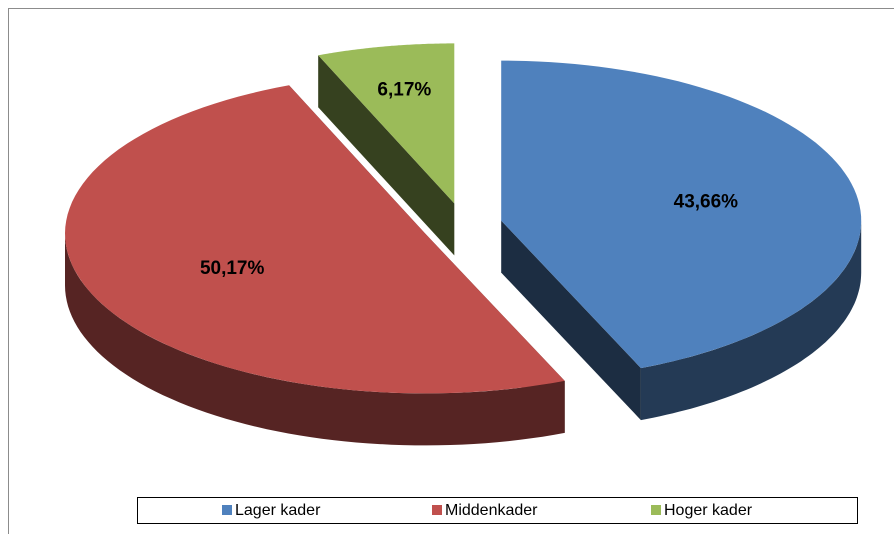  Describe the element at coordinates (232, 268) in the screenshot. I see `data-label: 50,17%` at that location.